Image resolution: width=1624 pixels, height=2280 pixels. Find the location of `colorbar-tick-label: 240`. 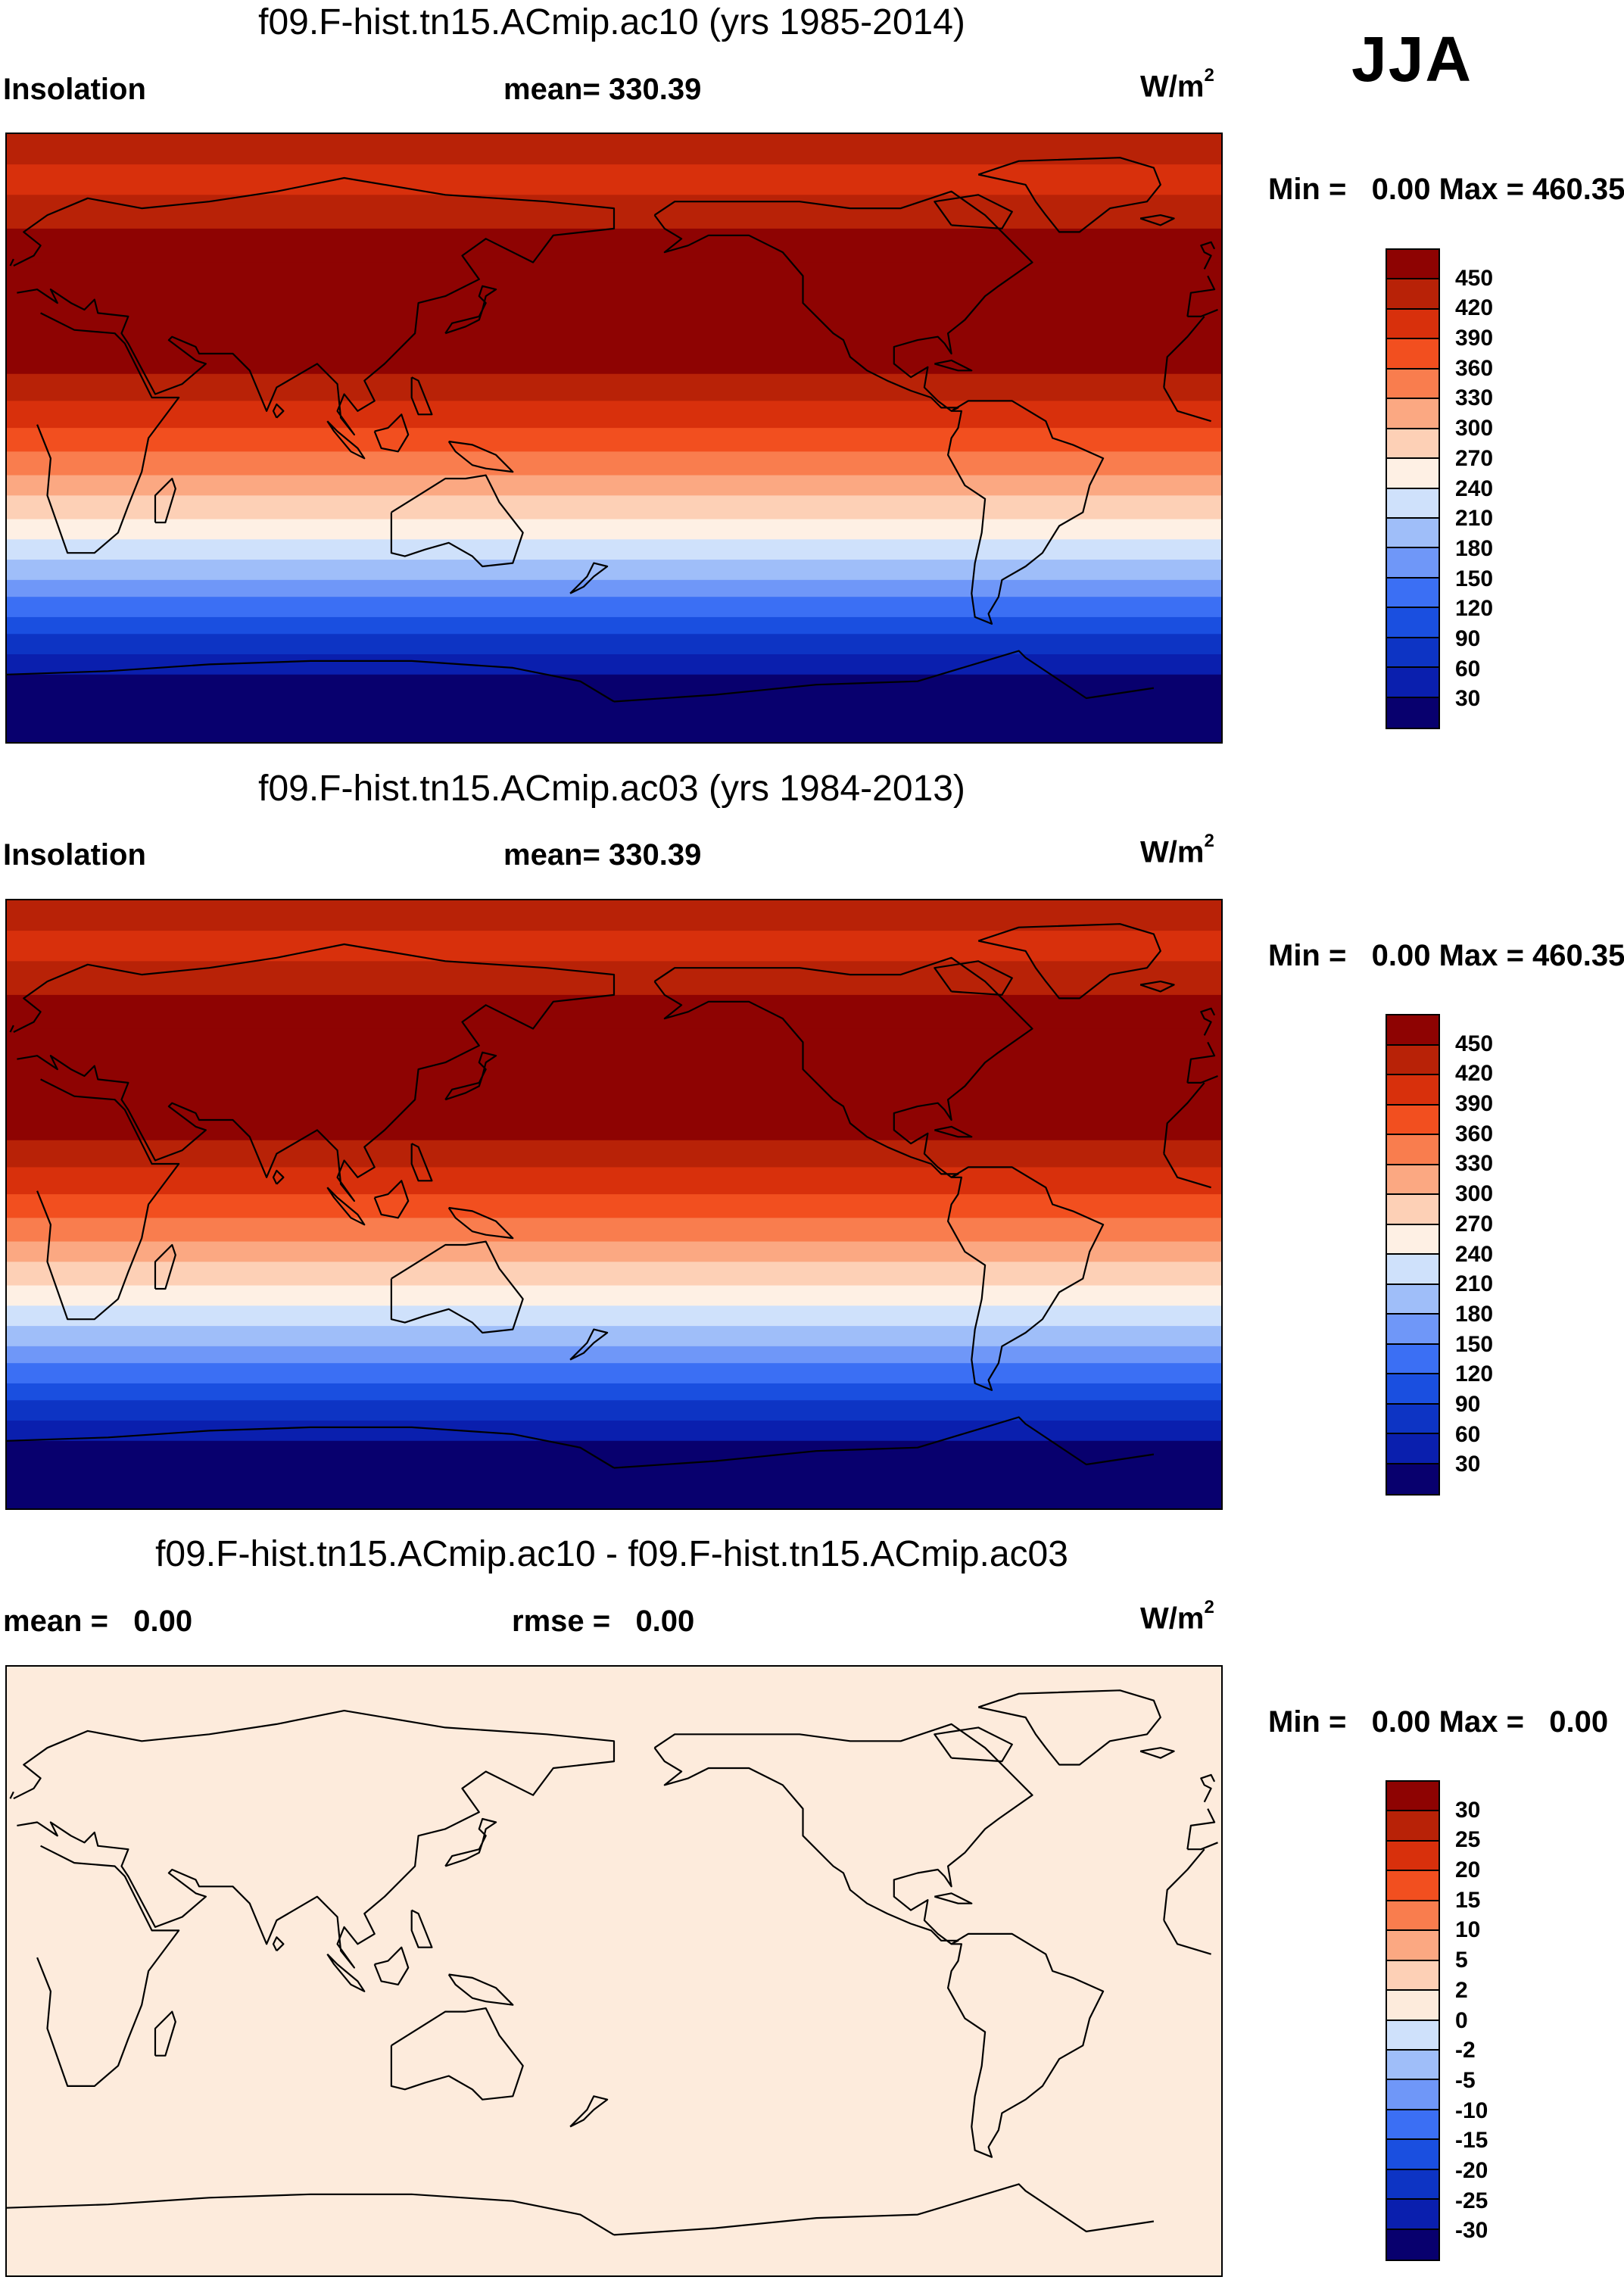

colorbar-tick-label: 240 is located at coordinates (1474, 1254).